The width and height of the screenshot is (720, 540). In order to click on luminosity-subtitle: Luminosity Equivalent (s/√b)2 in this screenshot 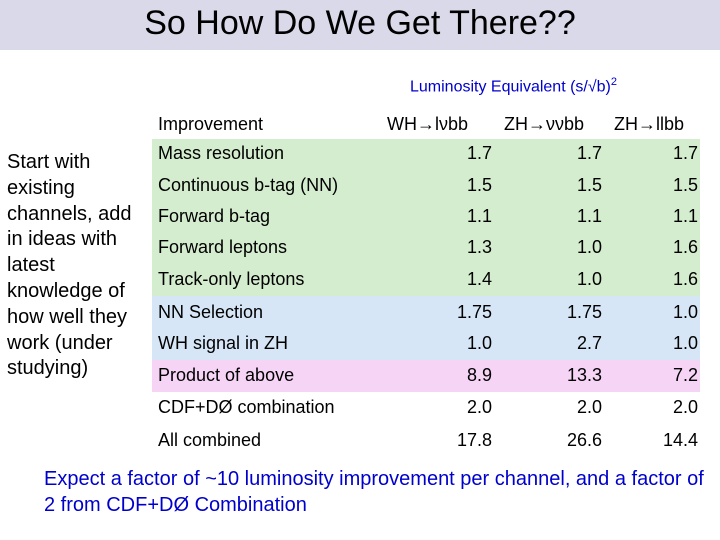, I will do `click(513, 86)`.